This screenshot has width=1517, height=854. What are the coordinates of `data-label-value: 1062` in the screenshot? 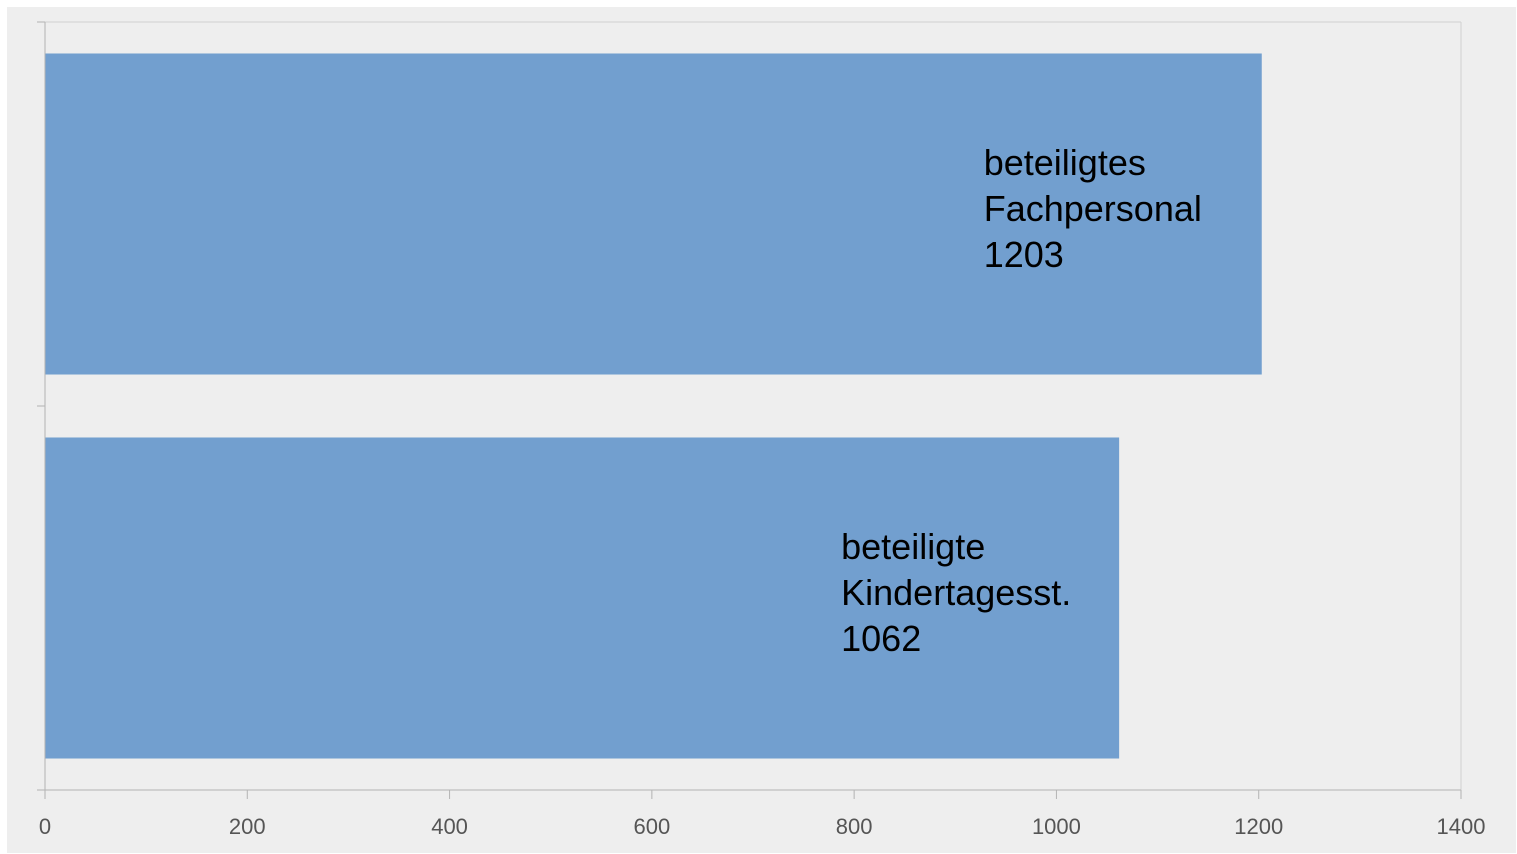 It's located at (881, 638).